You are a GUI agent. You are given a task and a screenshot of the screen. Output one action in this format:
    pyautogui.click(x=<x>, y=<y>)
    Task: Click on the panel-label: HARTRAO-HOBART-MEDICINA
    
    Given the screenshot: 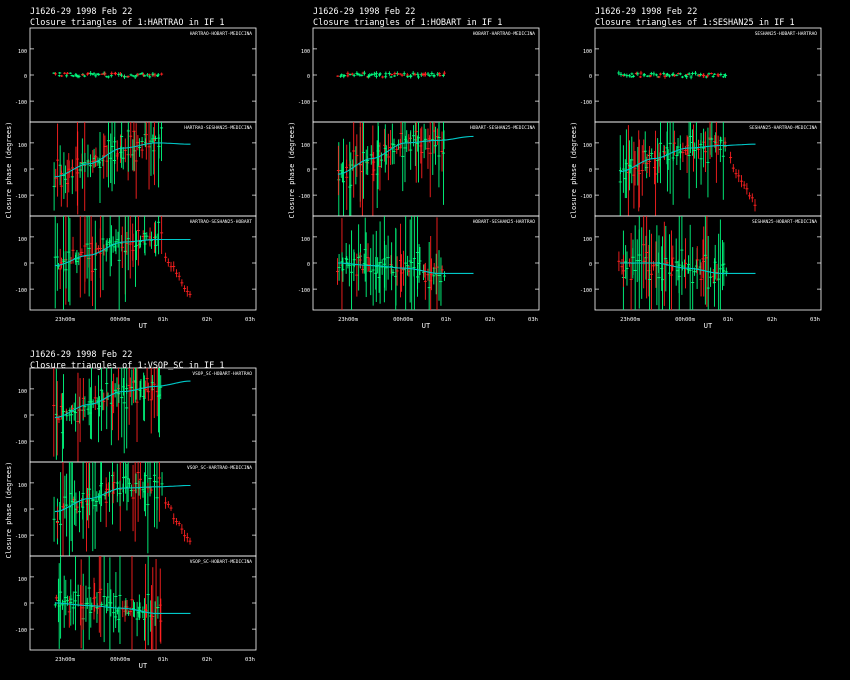 What is the action you would take?
    pyautogui.click(x=221, y=34)
    